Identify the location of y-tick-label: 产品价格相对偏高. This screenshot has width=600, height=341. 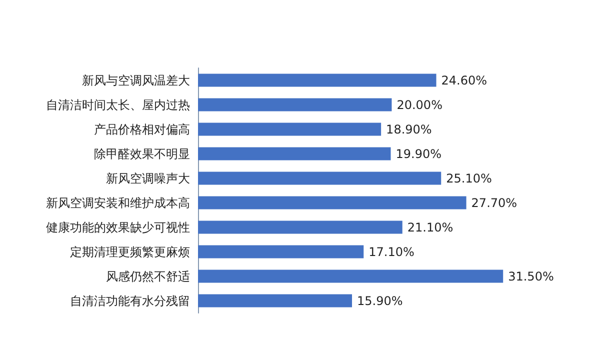
(142, 129).